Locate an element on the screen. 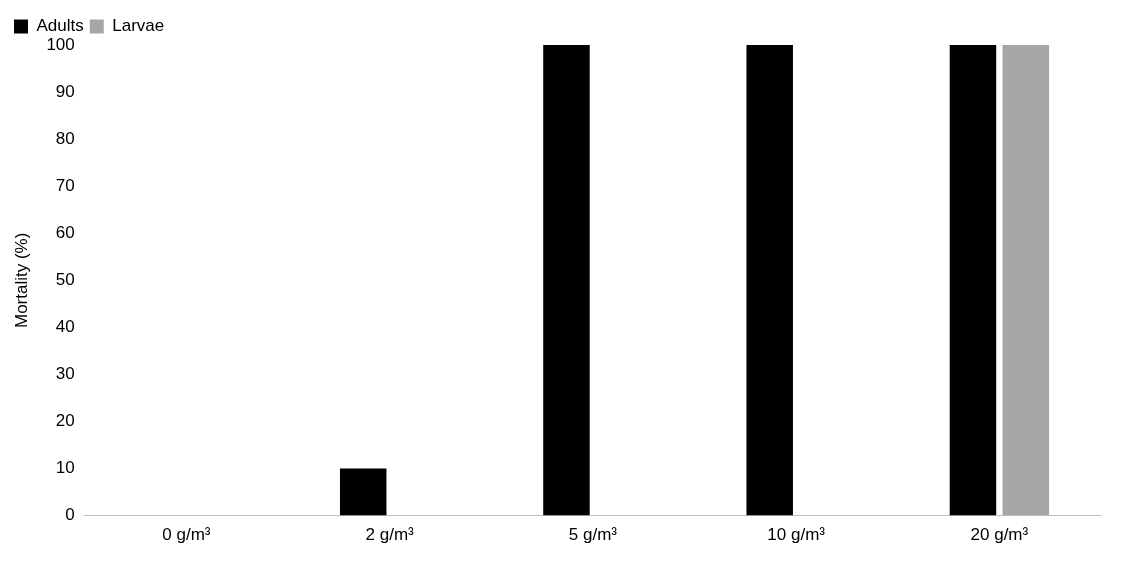  y-tick-label: 0 is located at coordinates (70, 515).